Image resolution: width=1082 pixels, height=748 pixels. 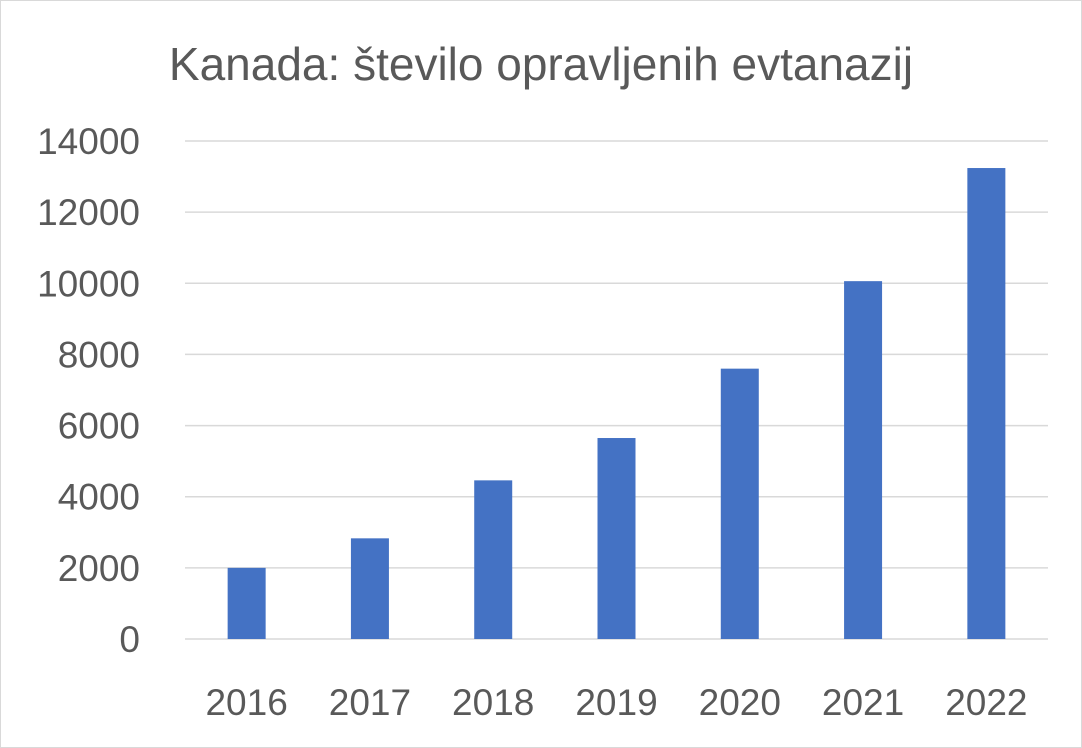 I want to click on bar-2021, so click(x=863, y=460).